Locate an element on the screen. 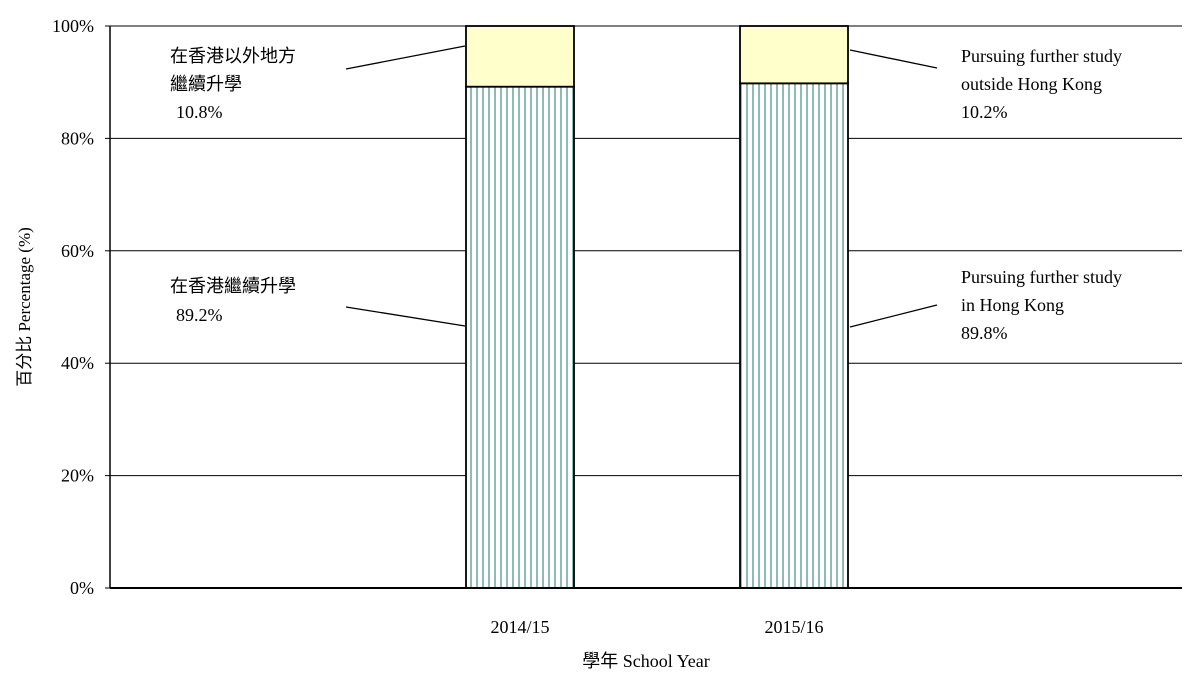 The height and width of the screenshot is (677, 1196). y-axis-label: 百分比 Percentage (%) is located at coordinates (24, 307).